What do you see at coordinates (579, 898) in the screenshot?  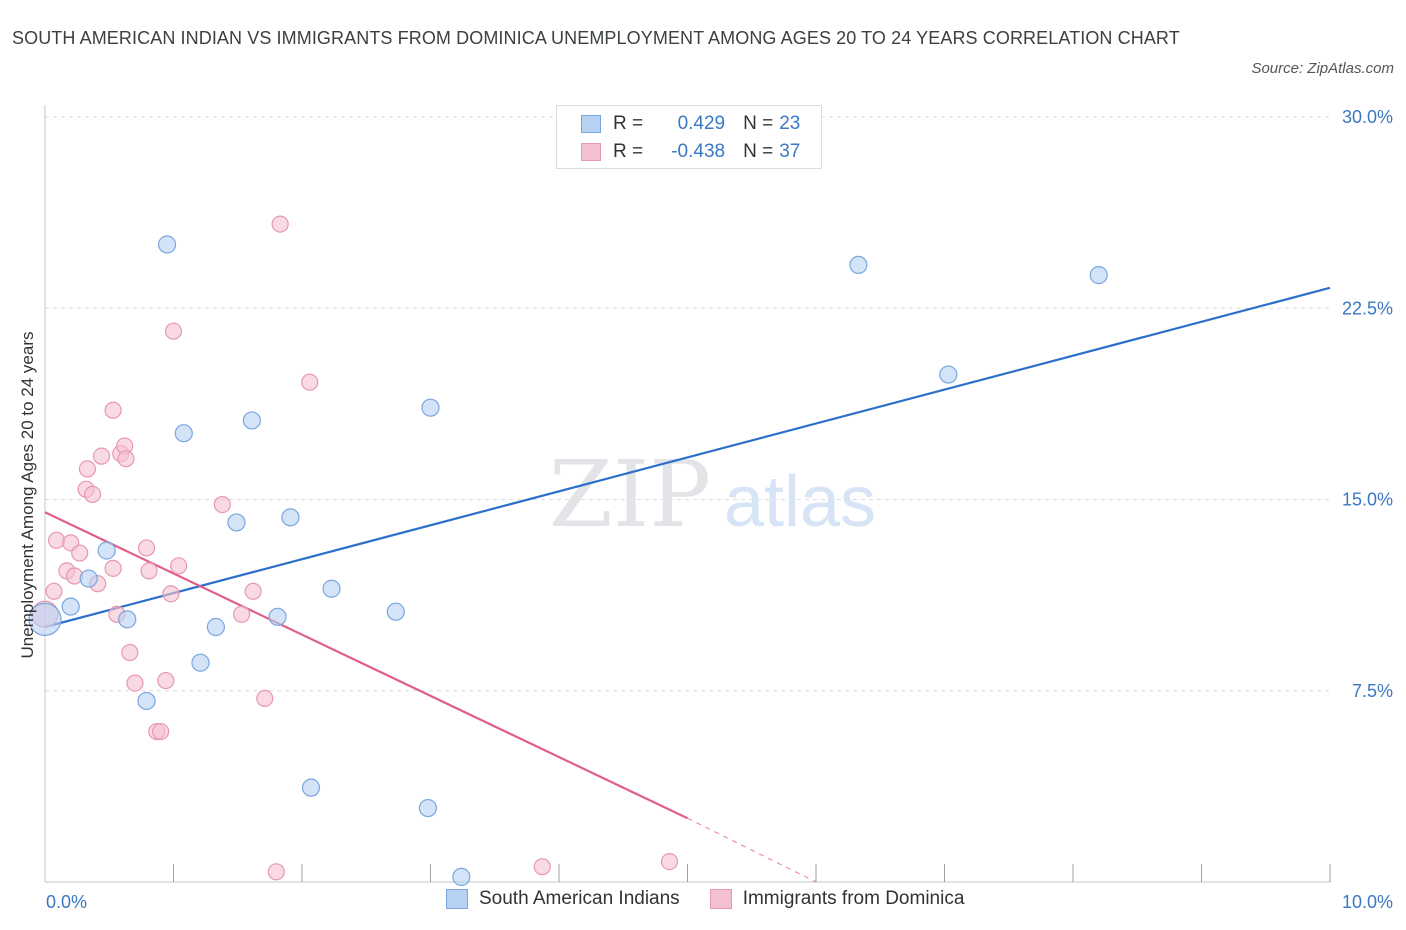 I see `bottom-legend-label: South American Indians` at bounding box center [579, 898].